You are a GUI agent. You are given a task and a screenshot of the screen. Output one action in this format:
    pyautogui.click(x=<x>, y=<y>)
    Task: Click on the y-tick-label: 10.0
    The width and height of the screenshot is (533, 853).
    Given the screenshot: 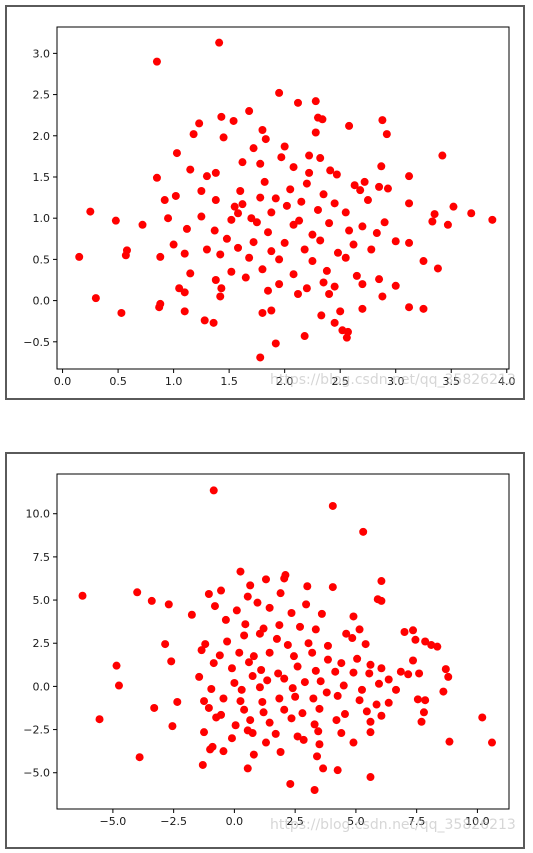 What is the action you would take?
    pyautogui.click(x=38, y=514)
    